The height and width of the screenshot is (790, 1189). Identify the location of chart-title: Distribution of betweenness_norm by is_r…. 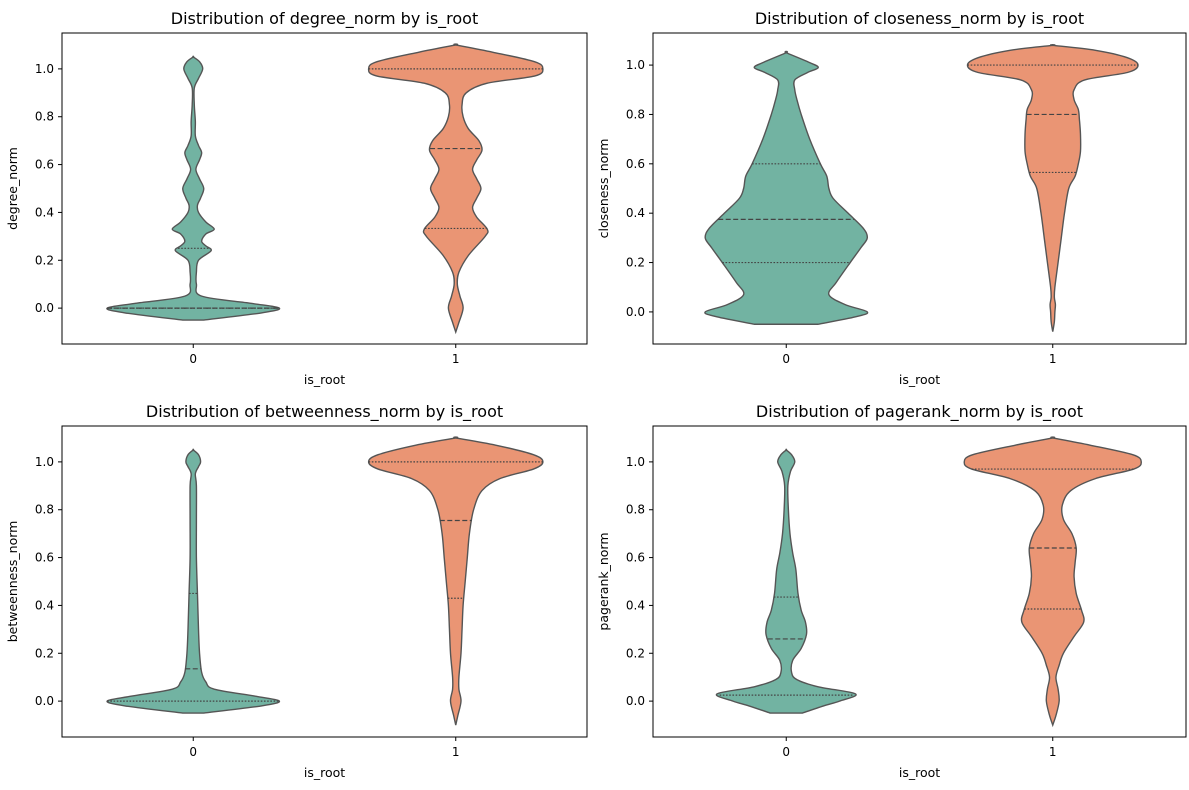
(324, 412).